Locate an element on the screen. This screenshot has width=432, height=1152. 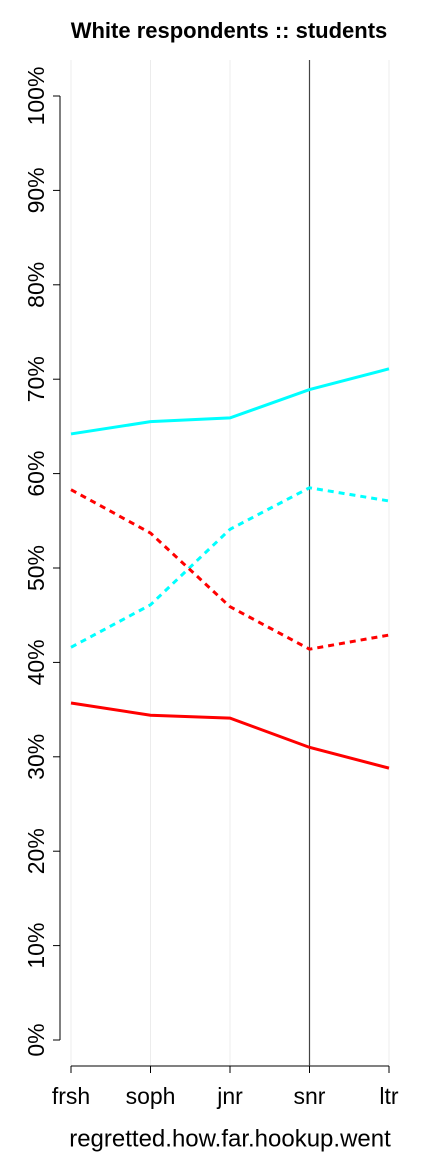
y-tick-label: 70% is located at coordinates (36, 379).